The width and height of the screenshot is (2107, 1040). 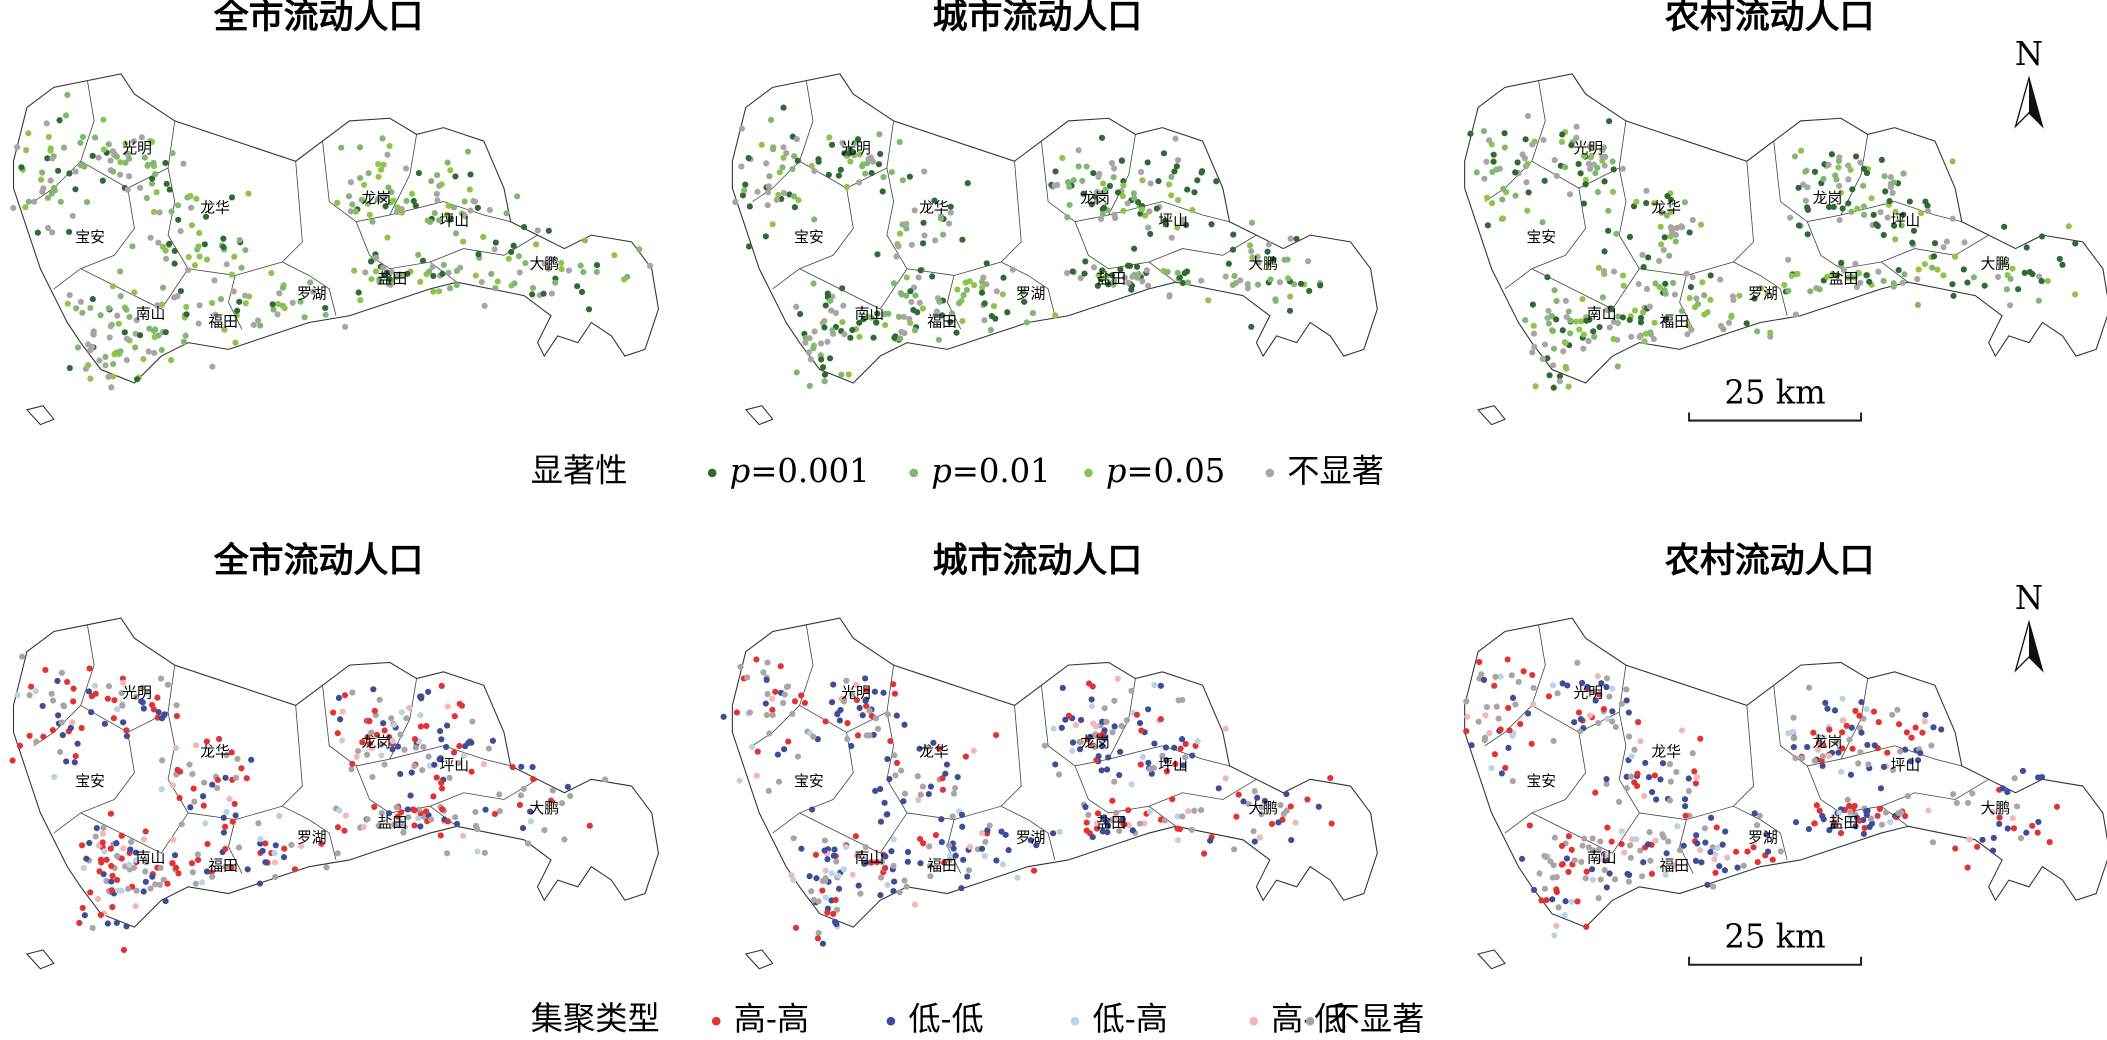 I want to click on district-label: 坪山, so click(x=1173, y=221).